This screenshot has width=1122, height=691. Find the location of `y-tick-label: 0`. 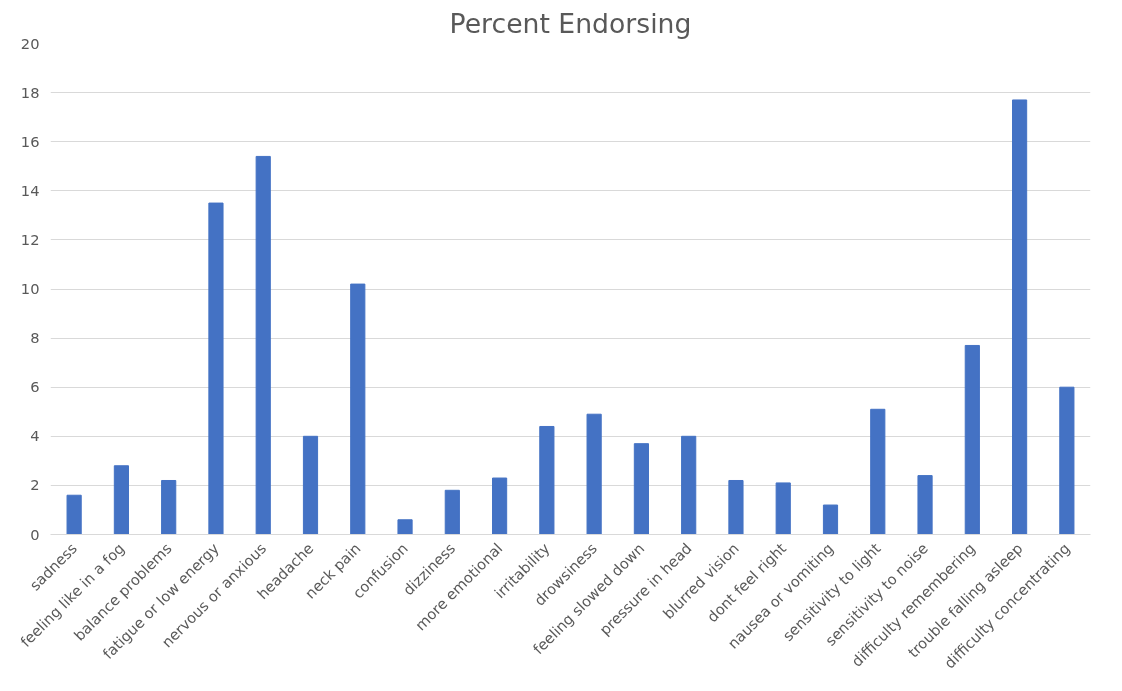

y-tick-label: 0 is located at coordinates (35, 534).